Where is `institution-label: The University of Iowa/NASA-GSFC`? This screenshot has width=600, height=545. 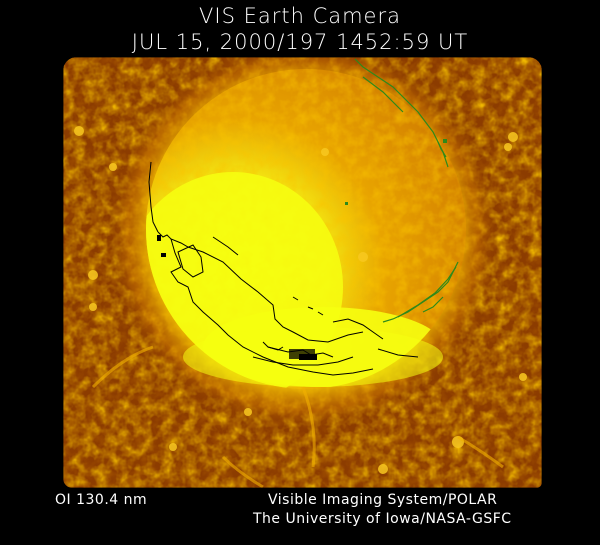 institution-label: The University of Iowa/NASA-GSFC is located at coordinates (382, 519).